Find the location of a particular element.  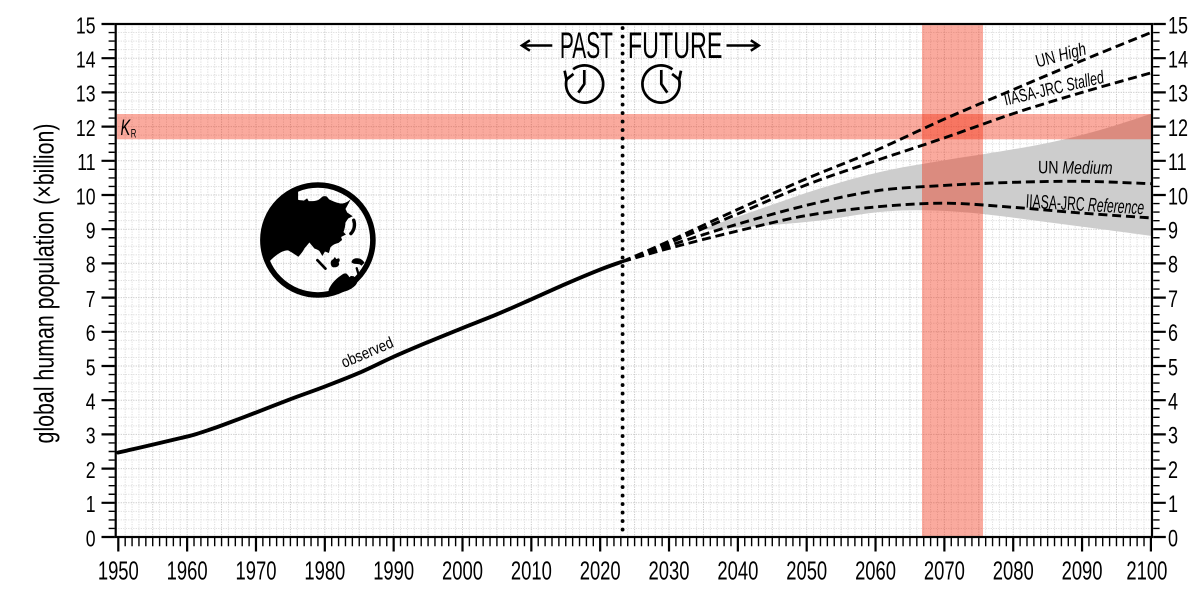

svg-text: 2030 is located at coordinates (669, 570).